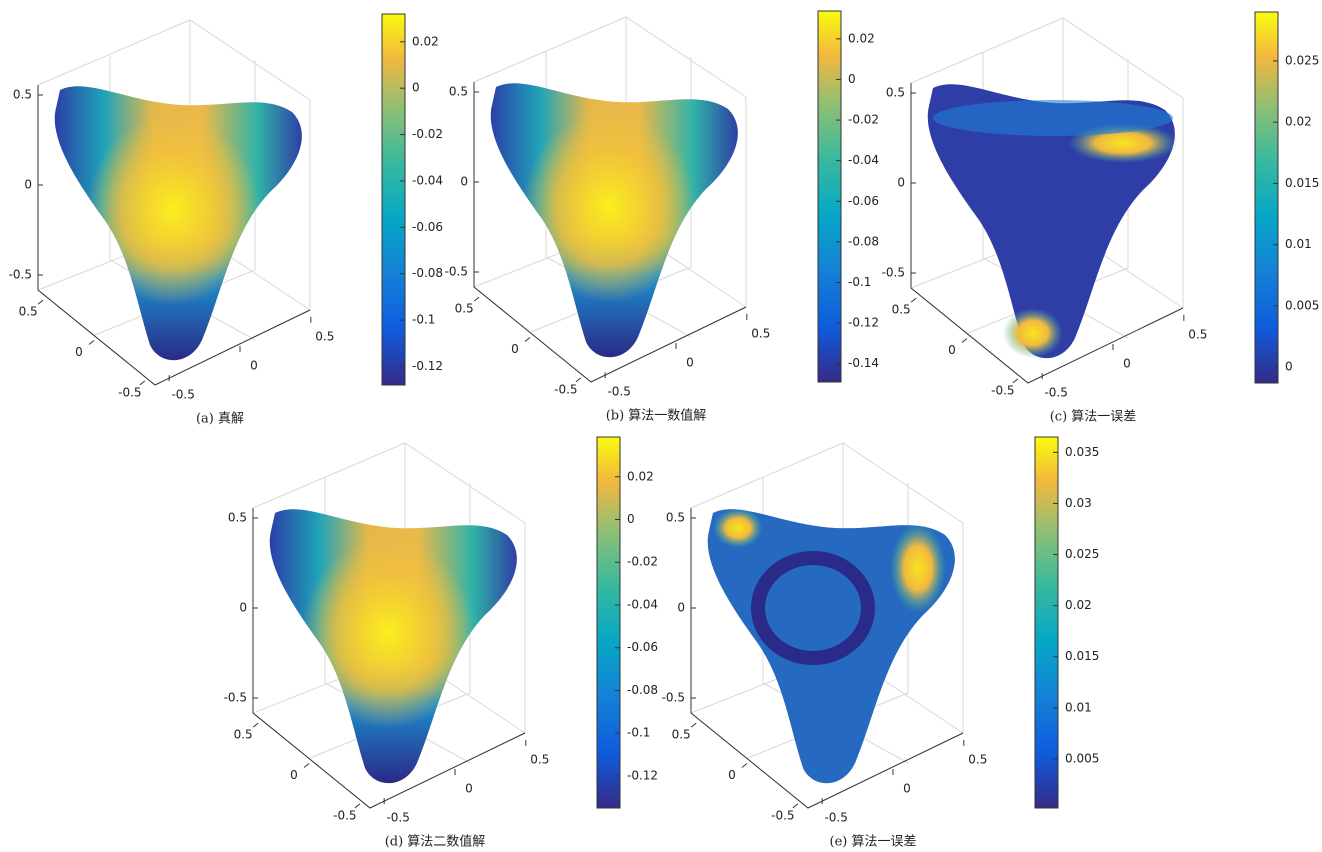 The height and width of the screenshot is (852, 1322). I want to click on surface-peak, so click(178, 223).